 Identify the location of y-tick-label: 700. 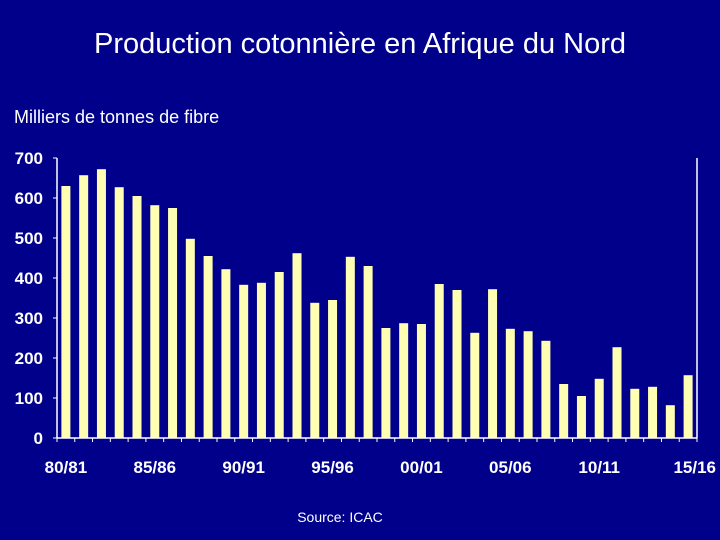
(29, 158).